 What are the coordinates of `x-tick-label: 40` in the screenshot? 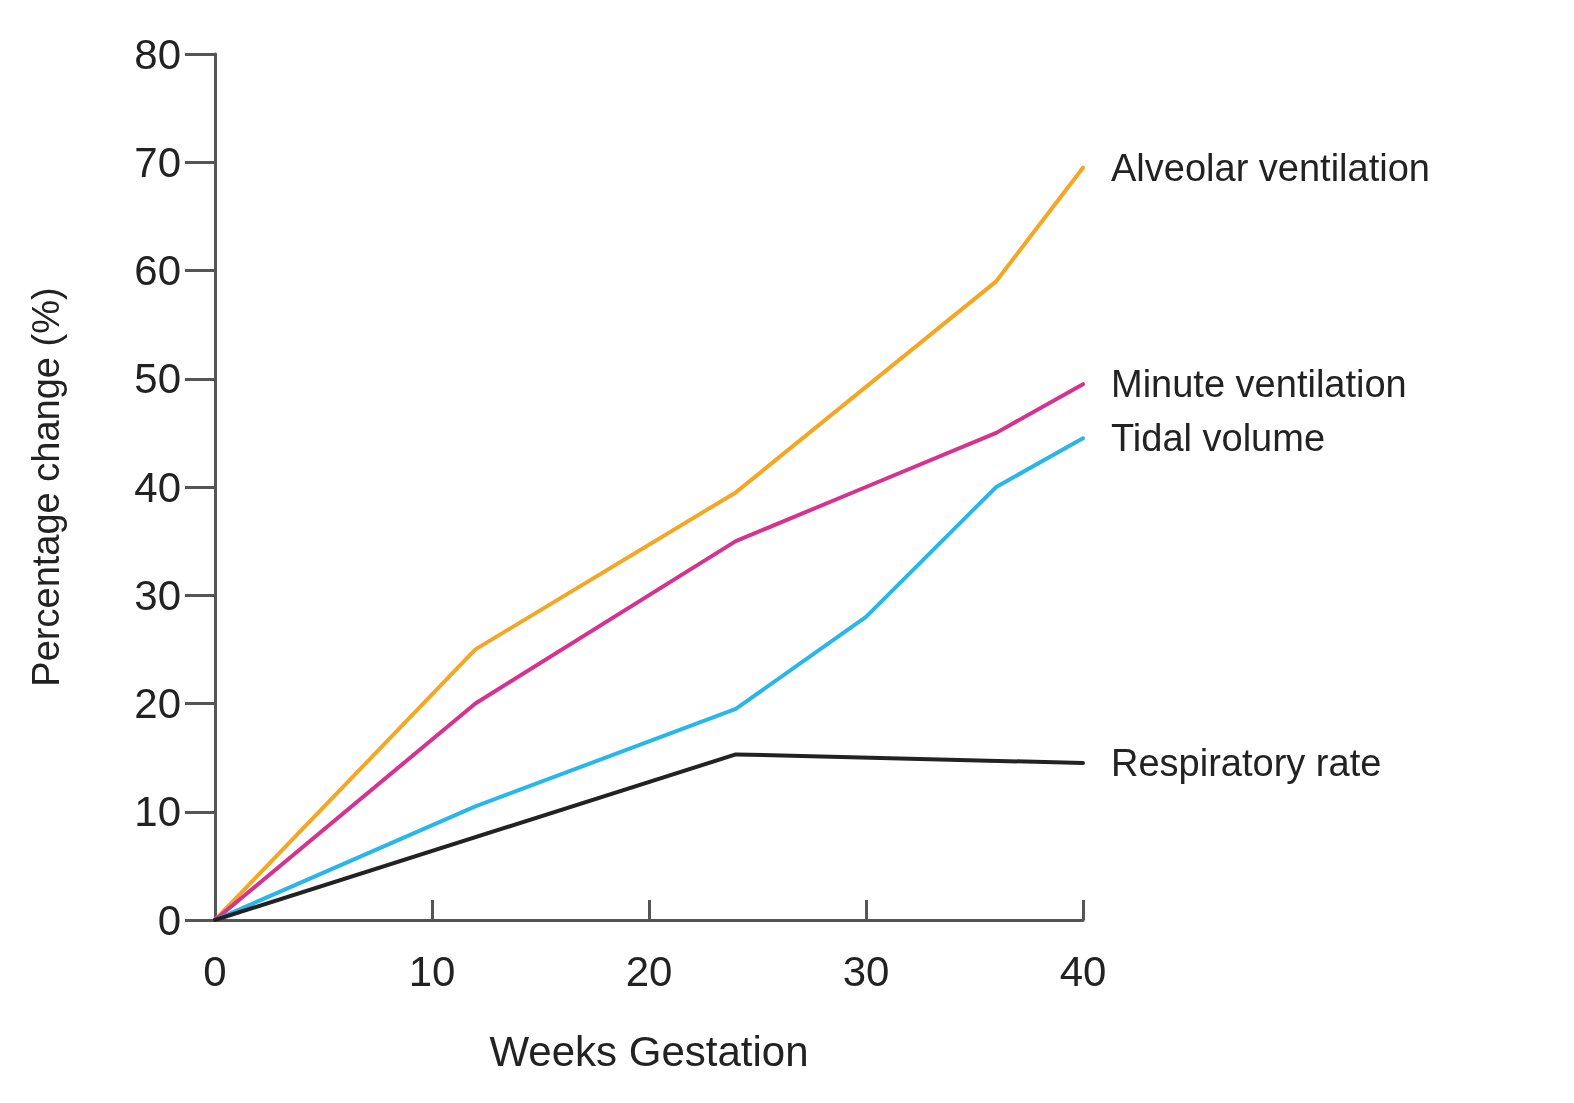 It's located at (1083, 971).